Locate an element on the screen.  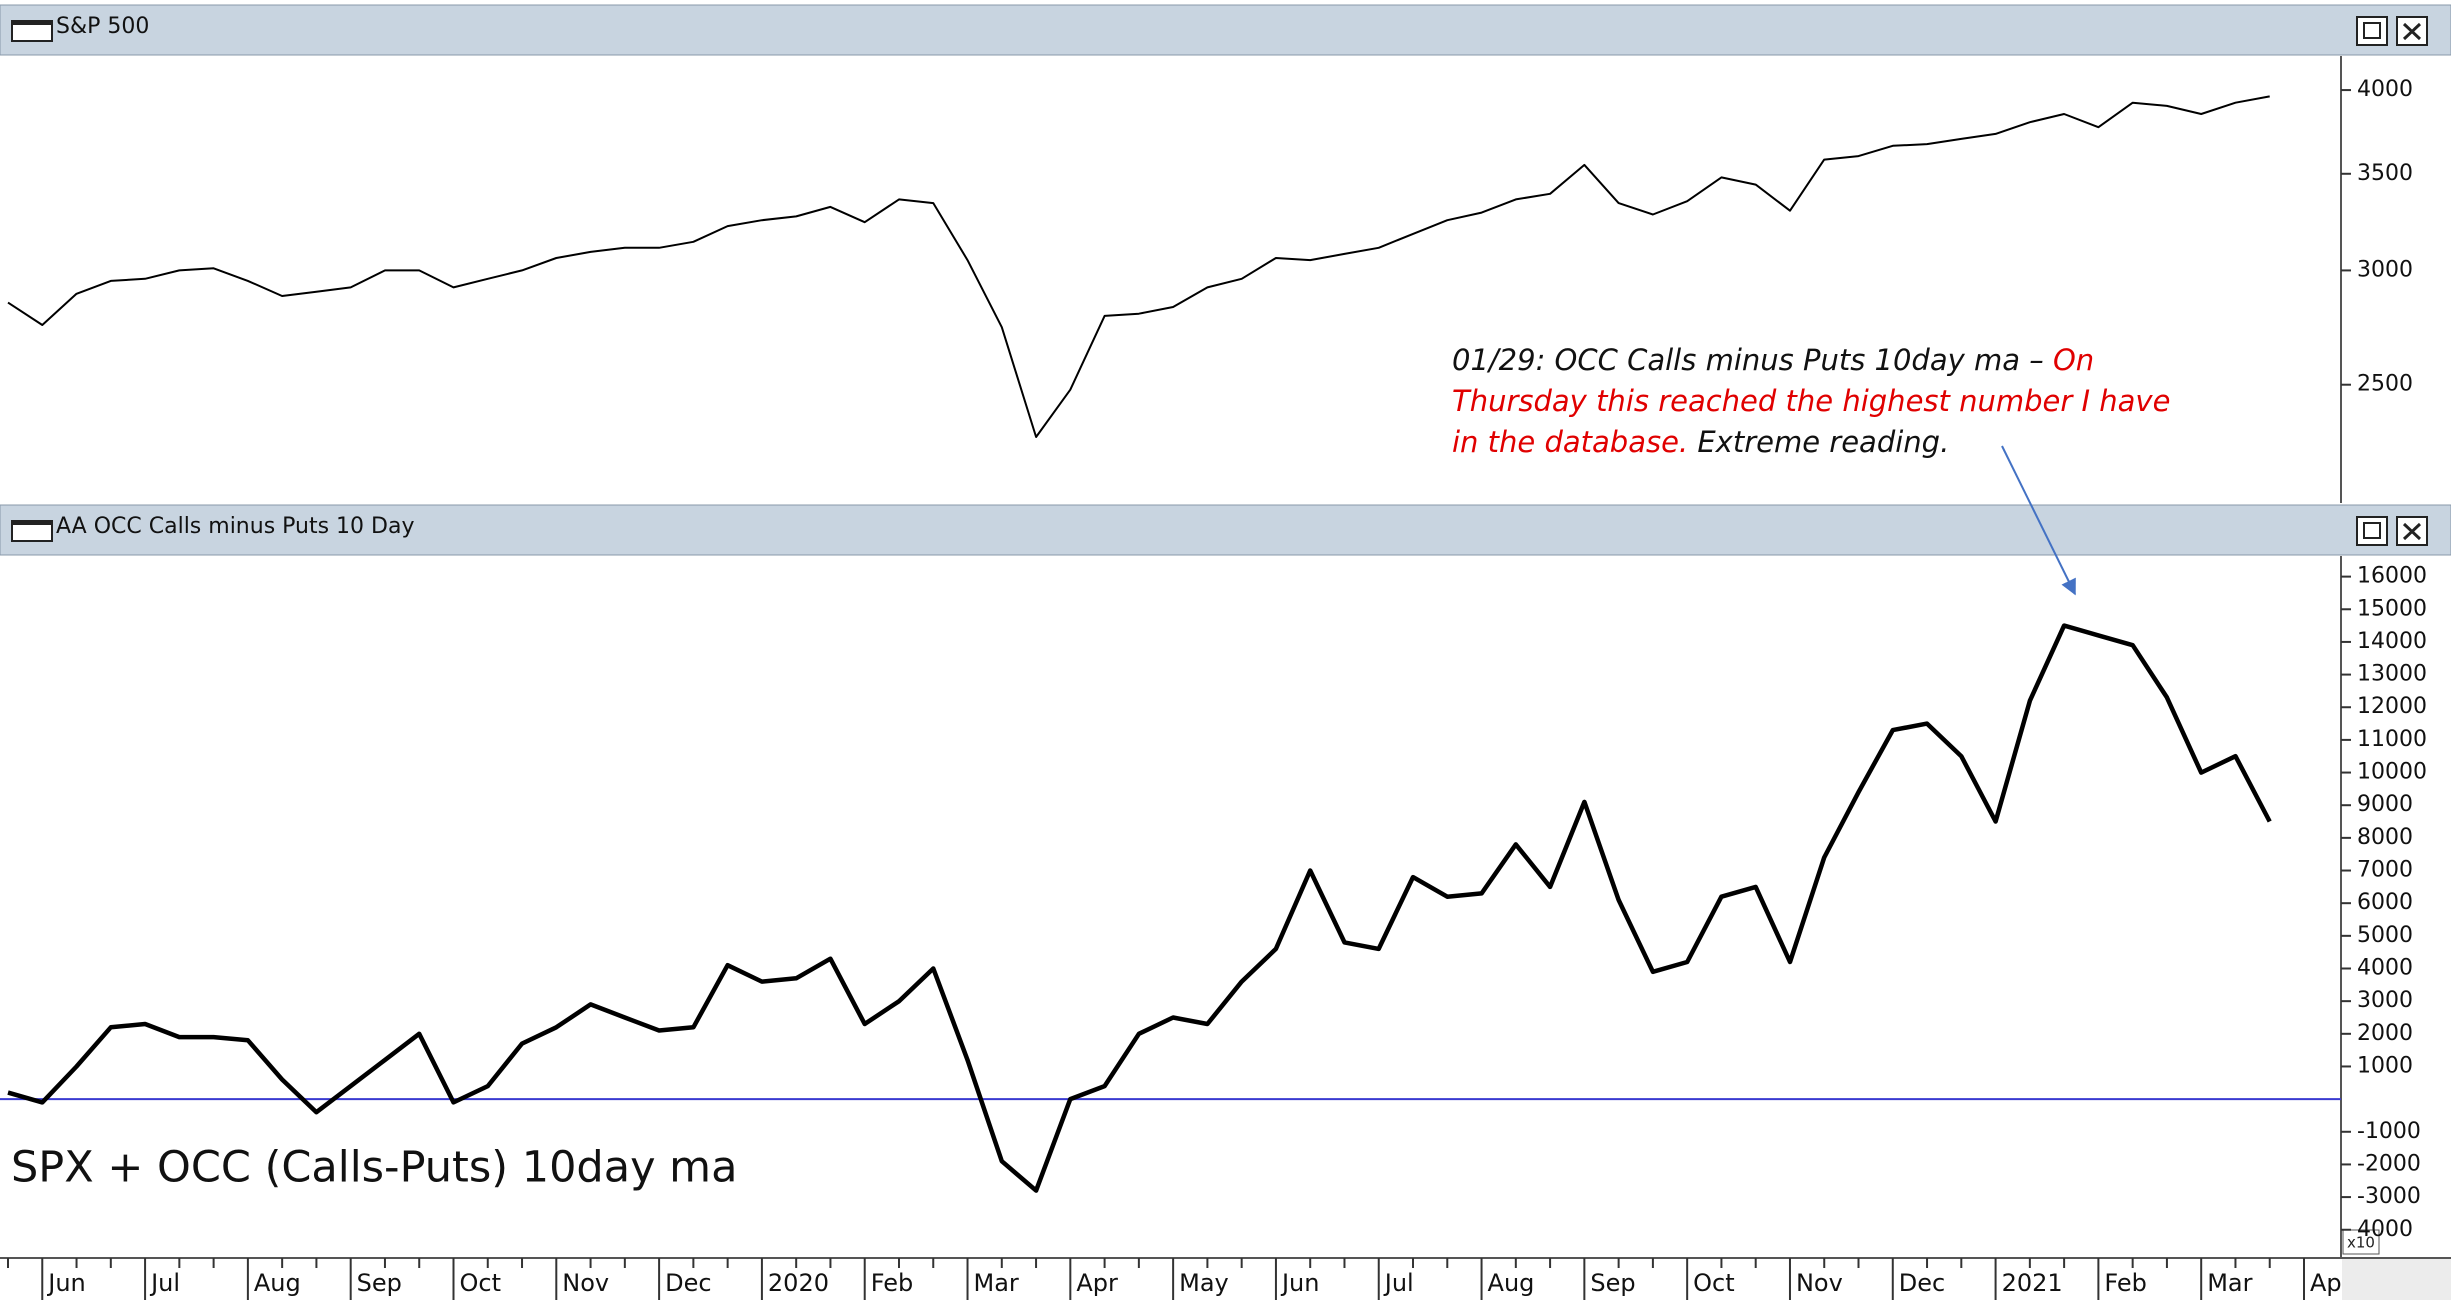
annotation-part: 01/29: OCC Calls minus Puts 10day ma – is located at coordinates (1752, 360).